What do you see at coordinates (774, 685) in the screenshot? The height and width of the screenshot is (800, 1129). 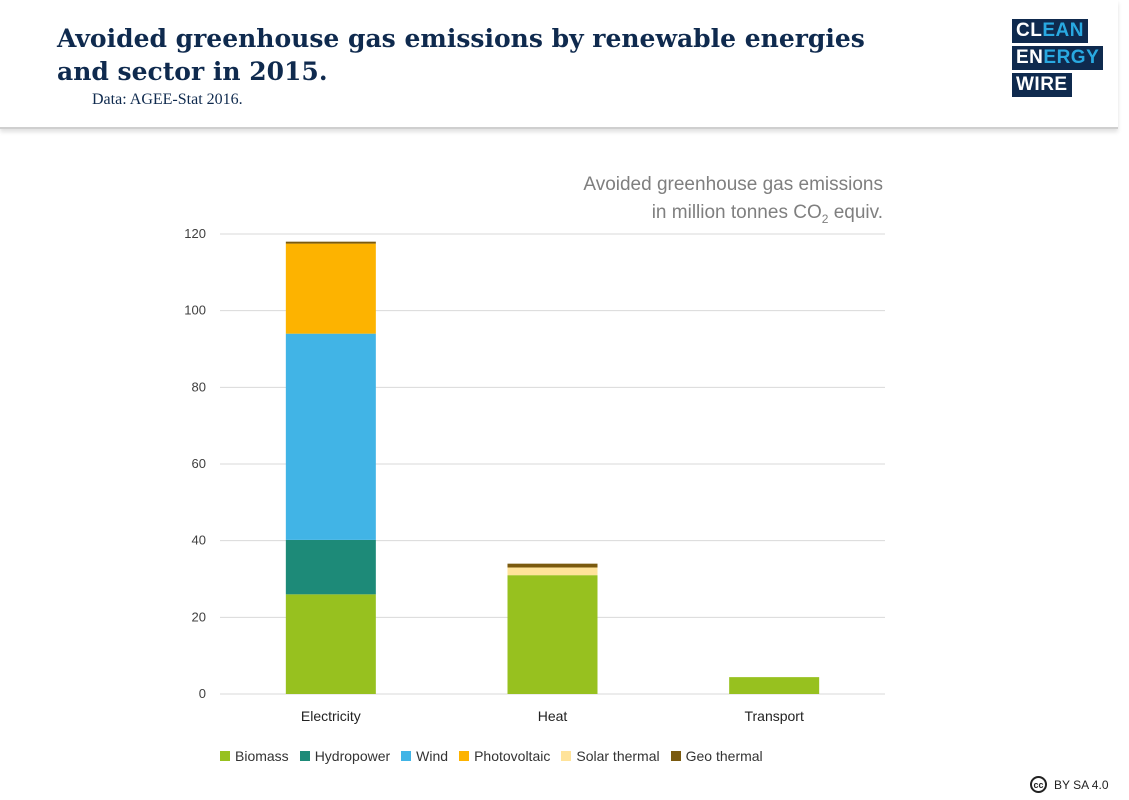 I see `bar-biomass-transport` at bounding box center [774, 685].